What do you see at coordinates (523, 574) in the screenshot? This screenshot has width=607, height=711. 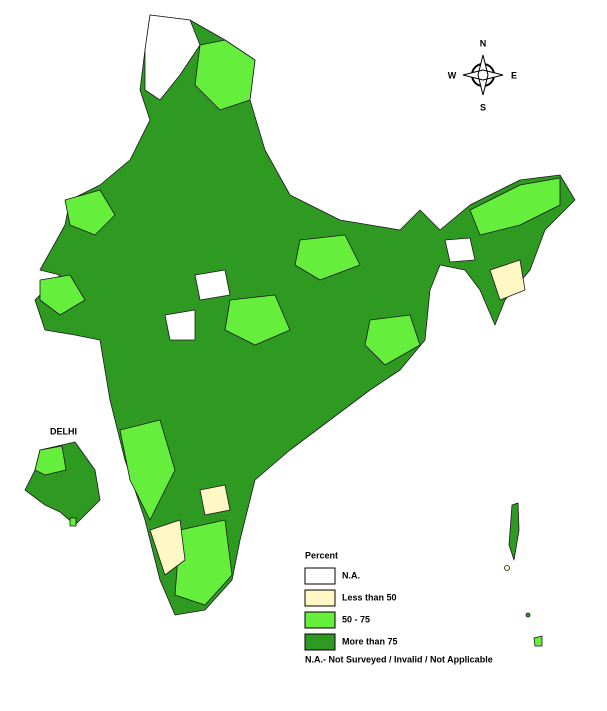 I see `islands` at bounding box center [523, 574].